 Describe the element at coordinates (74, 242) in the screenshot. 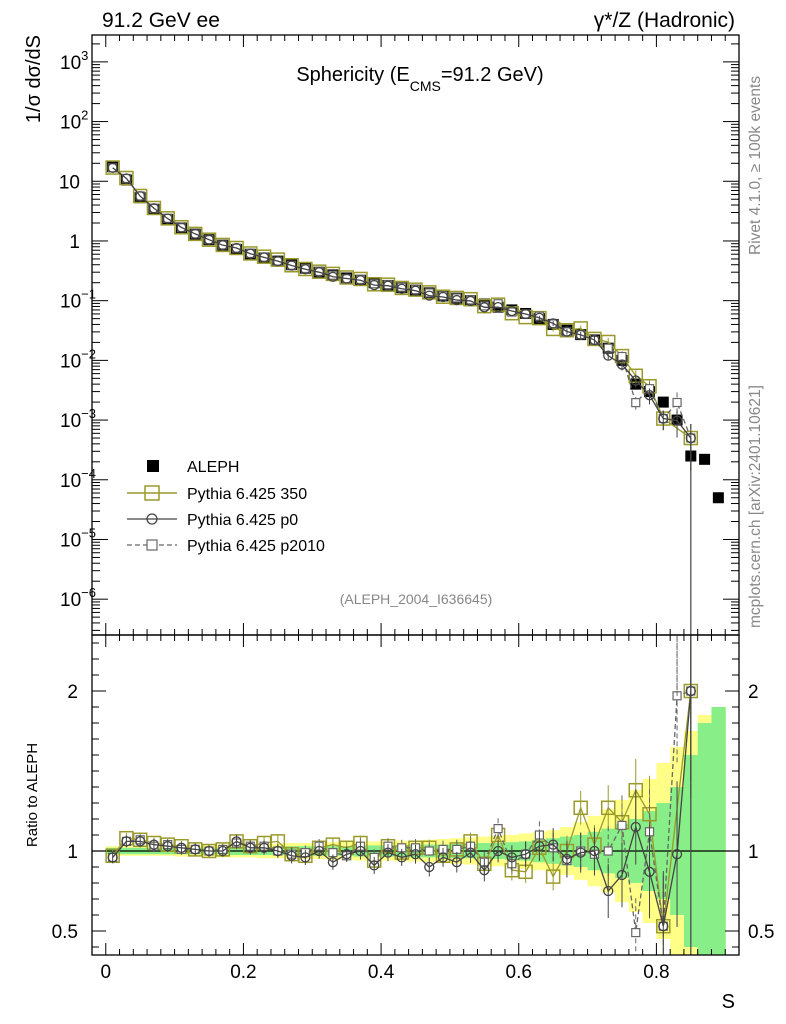

I see `y-tick-label: 1` at that location.